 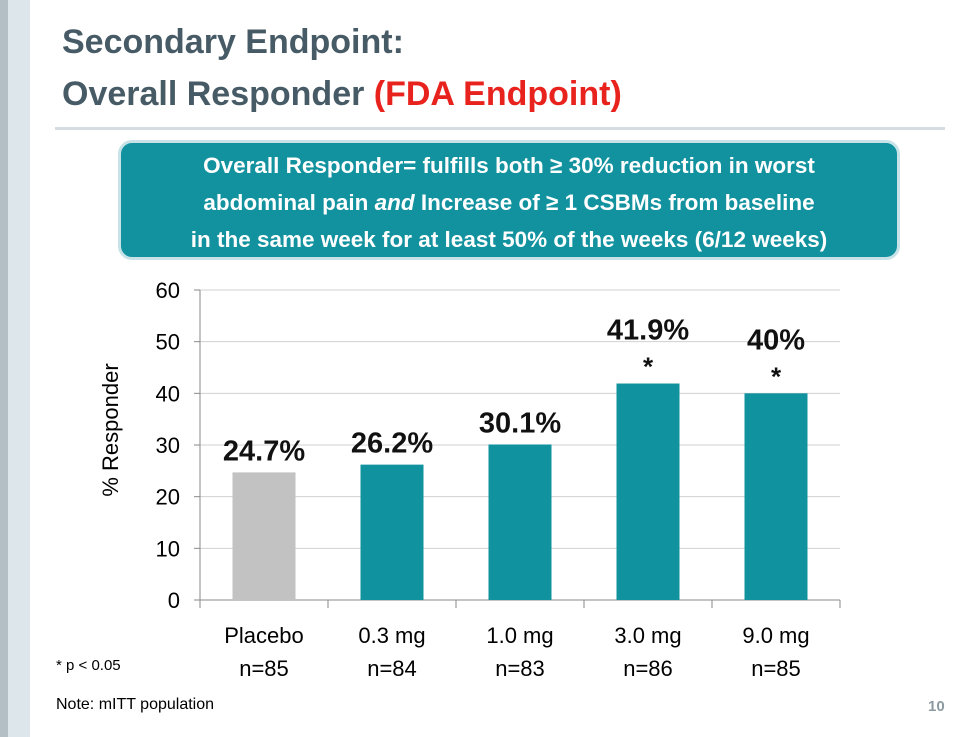 What do you see at coordinates (135, 704) in the screenshot?
I see `population-note: Note: mITT population` at bounding box center [135, 704].